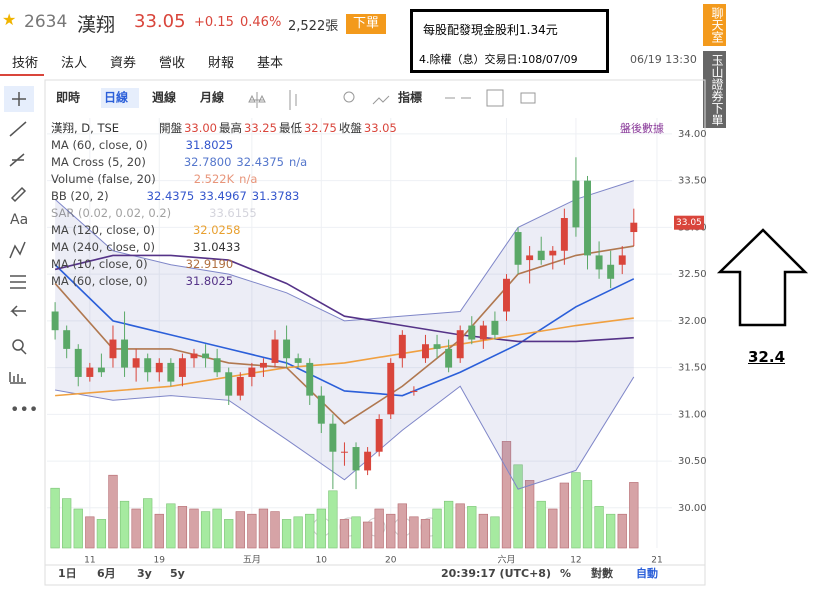  I want to click on toolbar-button: 即時, so click(68, 97).